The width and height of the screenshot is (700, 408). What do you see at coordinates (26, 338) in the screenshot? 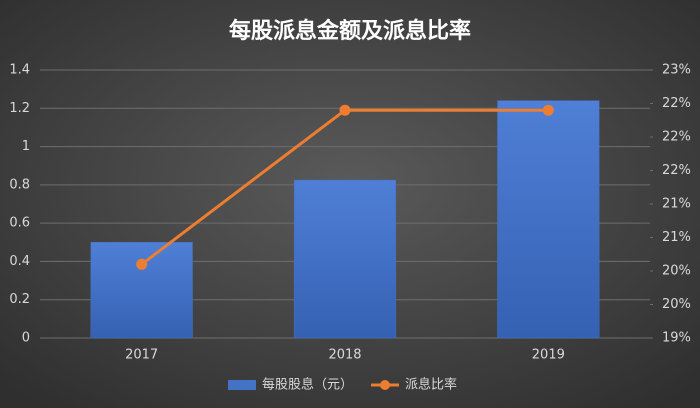
I see `y-tick-label: 0` at bounding box center [26, 338].